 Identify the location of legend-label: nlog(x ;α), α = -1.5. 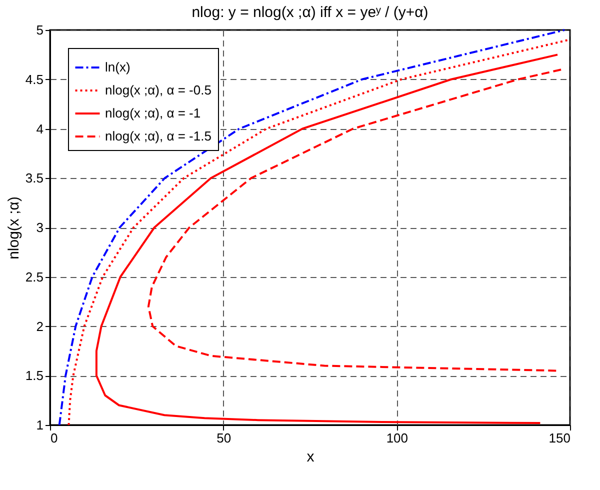
(158, 136).